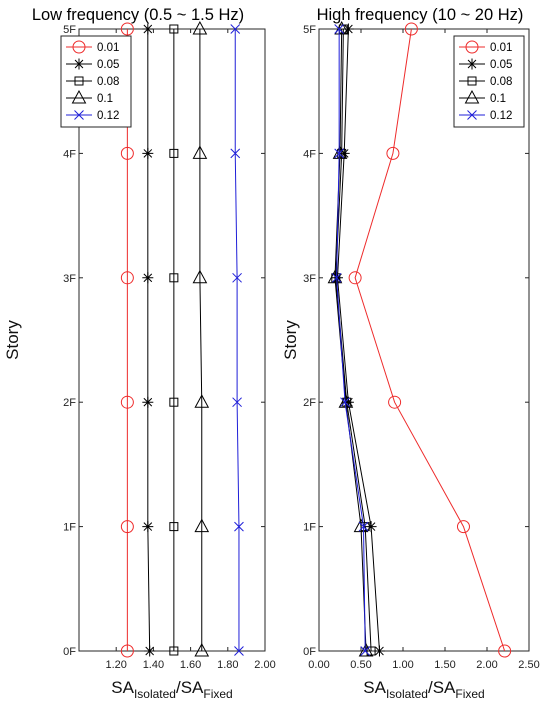  I want to click on x-tick-label: 1.40, so click(153, 665).